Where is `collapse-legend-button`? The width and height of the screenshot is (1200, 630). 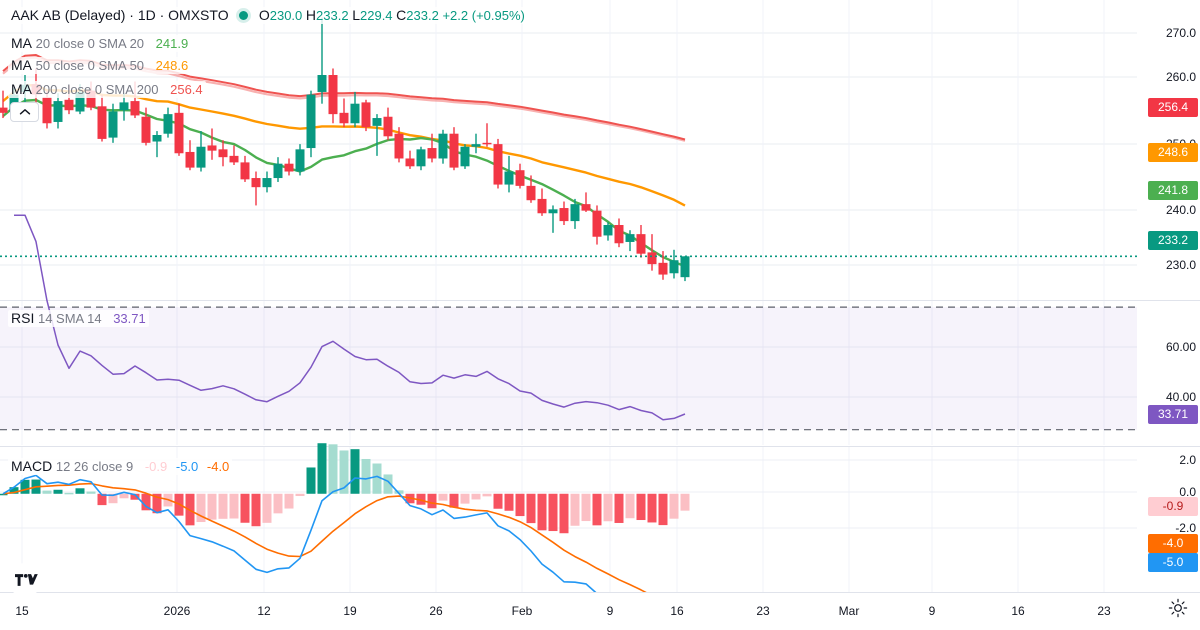 collapse-legend-button is located at coordinates (24, 112).